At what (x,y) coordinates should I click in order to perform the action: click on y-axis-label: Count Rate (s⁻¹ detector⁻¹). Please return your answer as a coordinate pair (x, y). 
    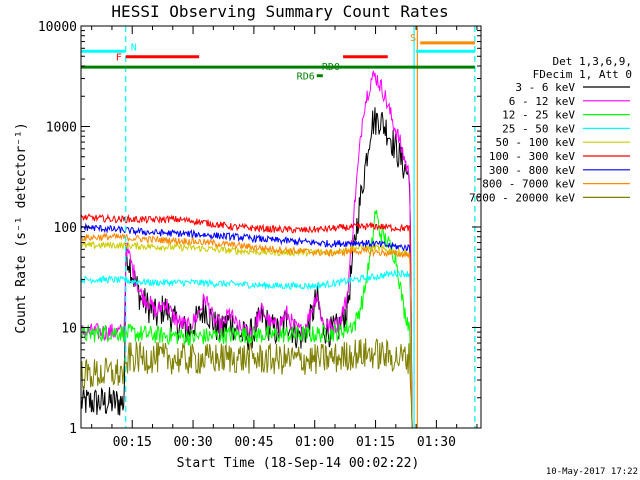
    Looking at the image, I should click on (21, 227).